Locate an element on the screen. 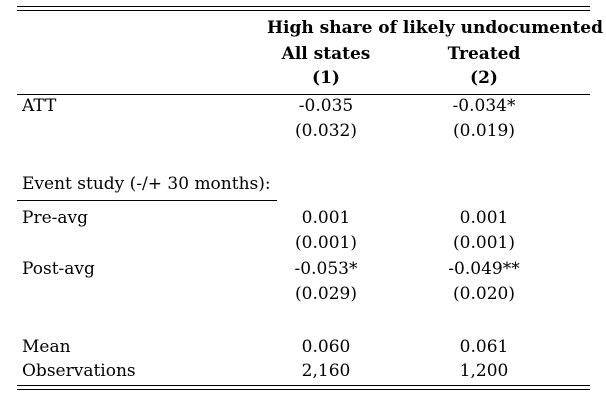  column-2-label: Treated is located at coordinates (484, 54).